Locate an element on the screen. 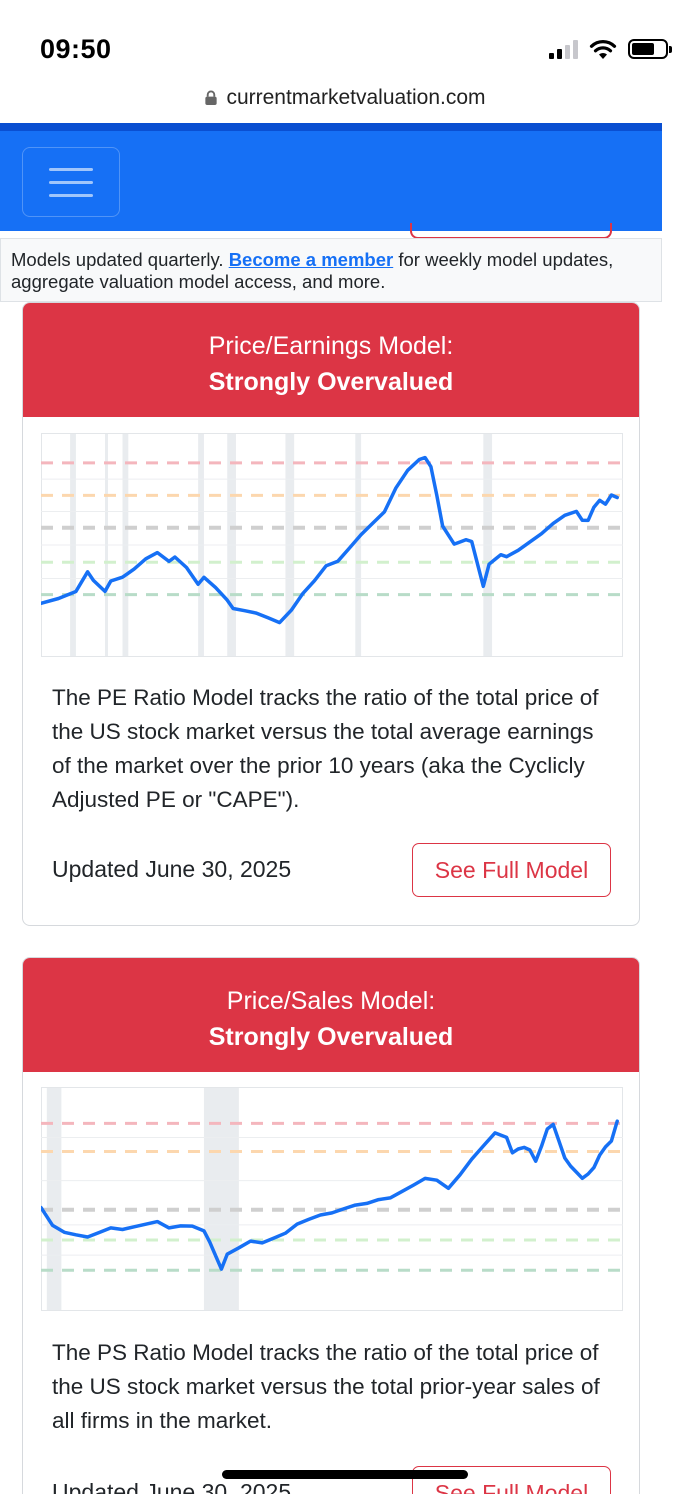 This screenshot has height=1494, width=690. status-time: 09:50 is located at coordinates (76, 49).